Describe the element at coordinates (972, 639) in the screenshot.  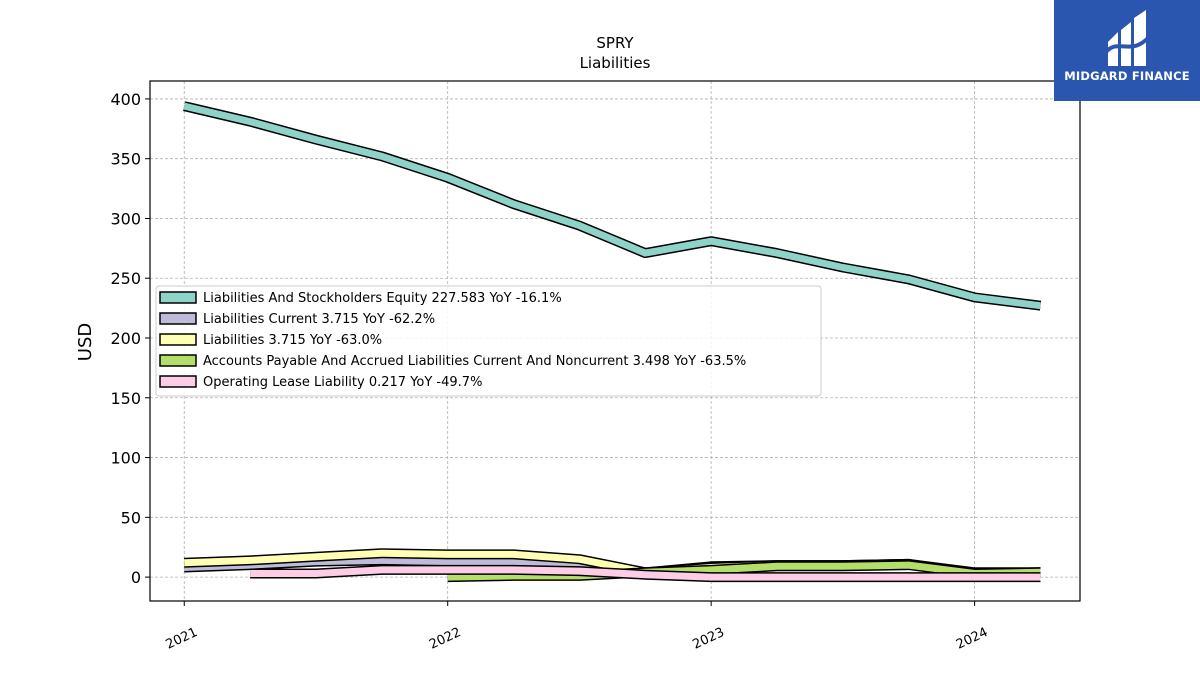
I see `x-tick-label: 2024` at that location.